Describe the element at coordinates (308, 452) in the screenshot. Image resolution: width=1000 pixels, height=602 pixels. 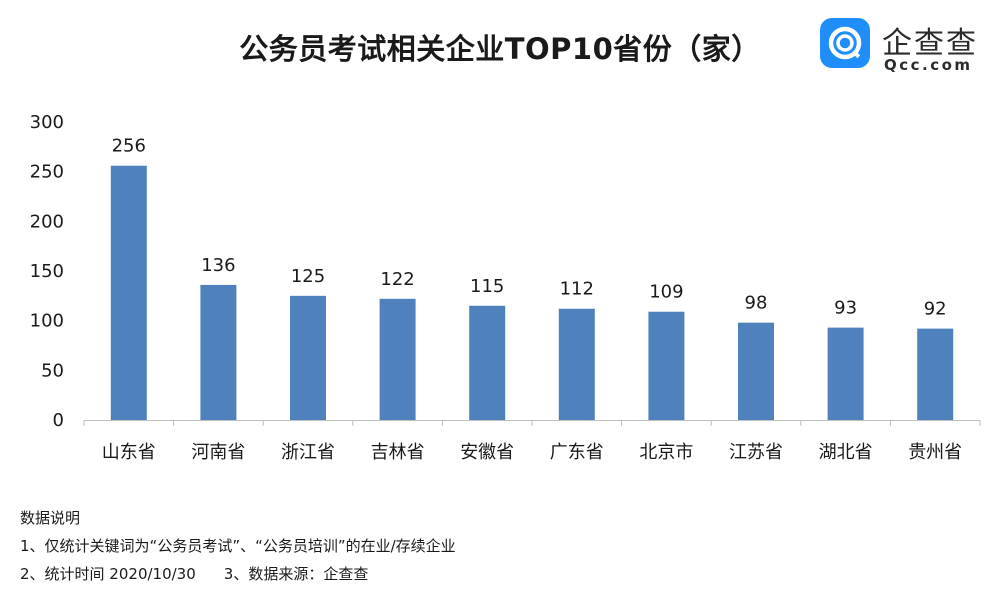
I see `category-label: 浙江省` at that location.